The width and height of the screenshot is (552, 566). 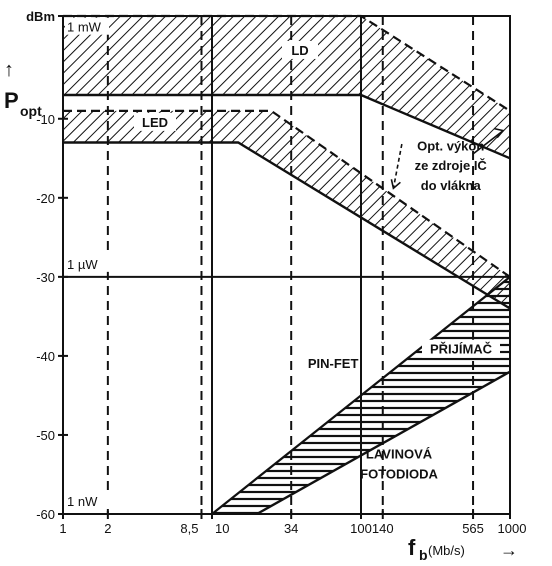 I want to click on power-label-bg-1-w, so click(x=87, y=263).